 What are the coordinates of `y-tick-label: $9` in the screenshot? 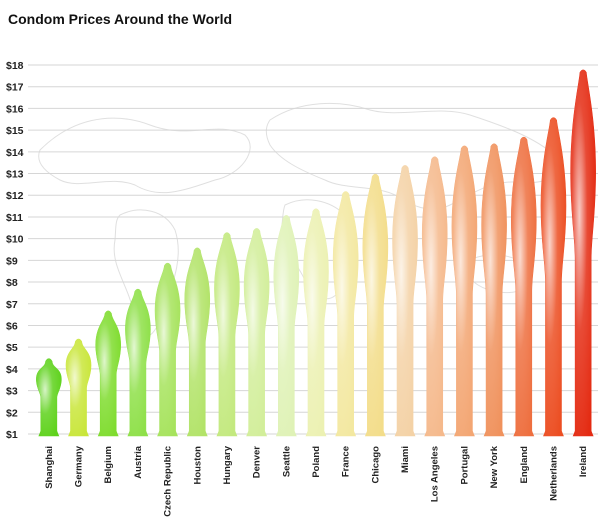 It's located at (12, 261).